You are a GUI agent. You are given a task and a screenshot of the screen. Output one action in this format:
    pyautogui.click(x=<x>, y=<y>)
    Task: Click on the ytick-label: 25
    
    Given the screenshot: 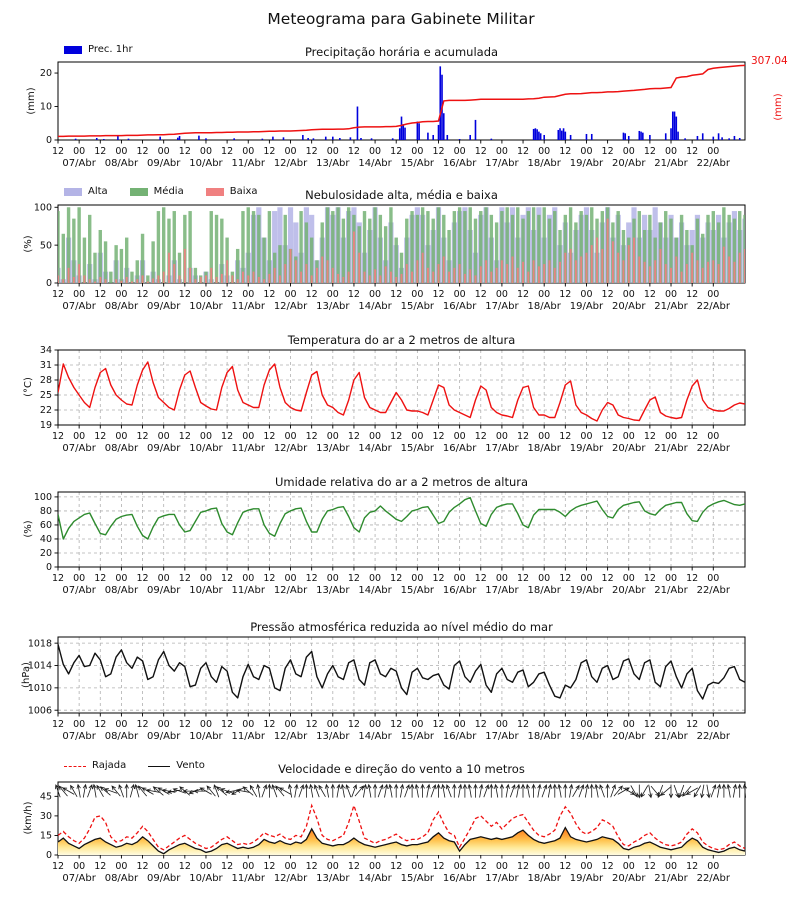 What is the action you would take?
    pyautogui.click(x=46, y=395)
    